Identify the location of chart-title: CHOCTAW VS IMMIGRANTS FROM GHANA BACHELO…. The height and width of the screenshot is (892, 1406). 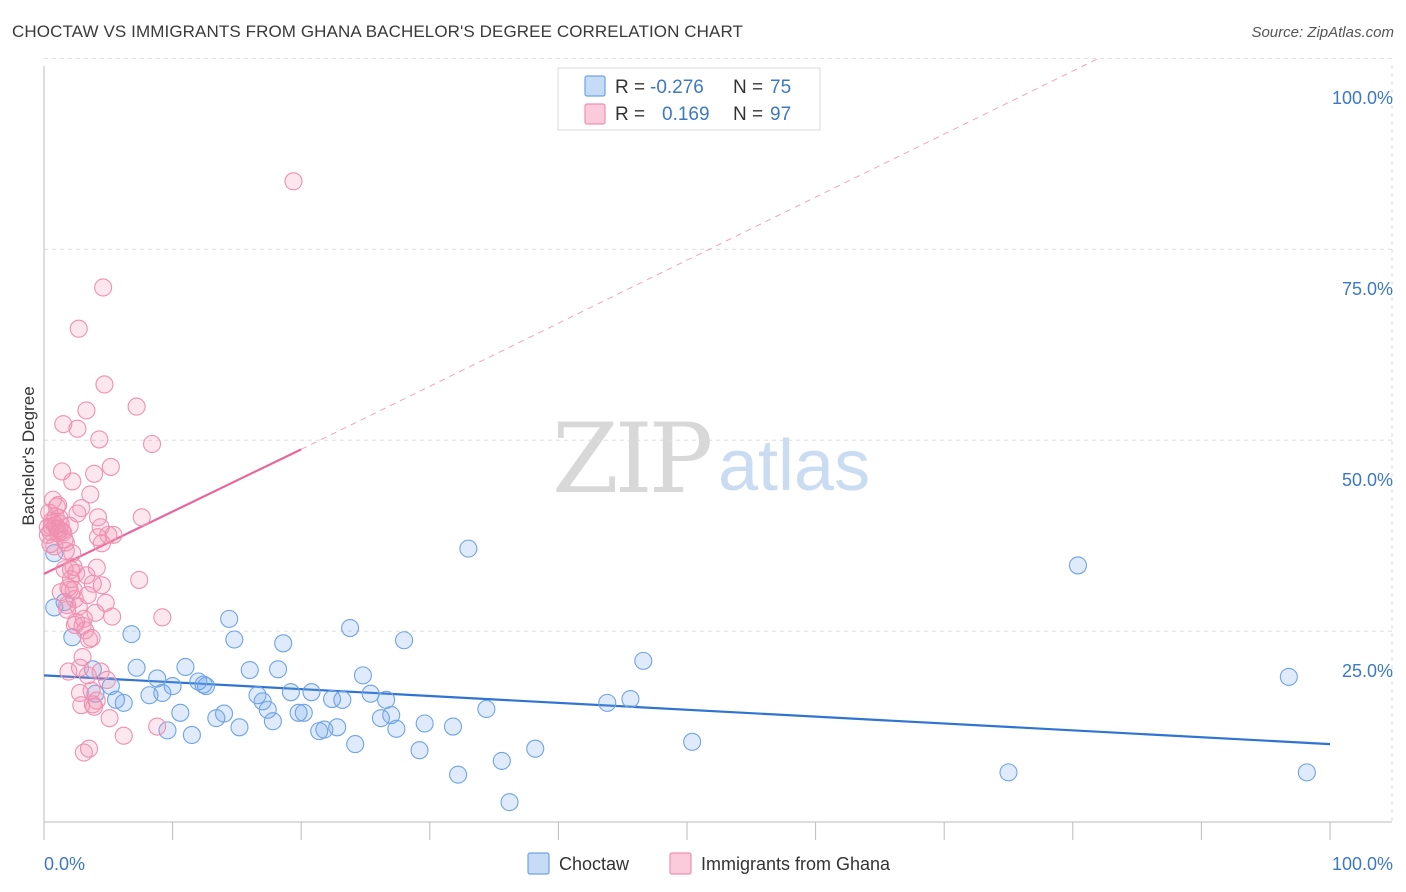
(378, 31).